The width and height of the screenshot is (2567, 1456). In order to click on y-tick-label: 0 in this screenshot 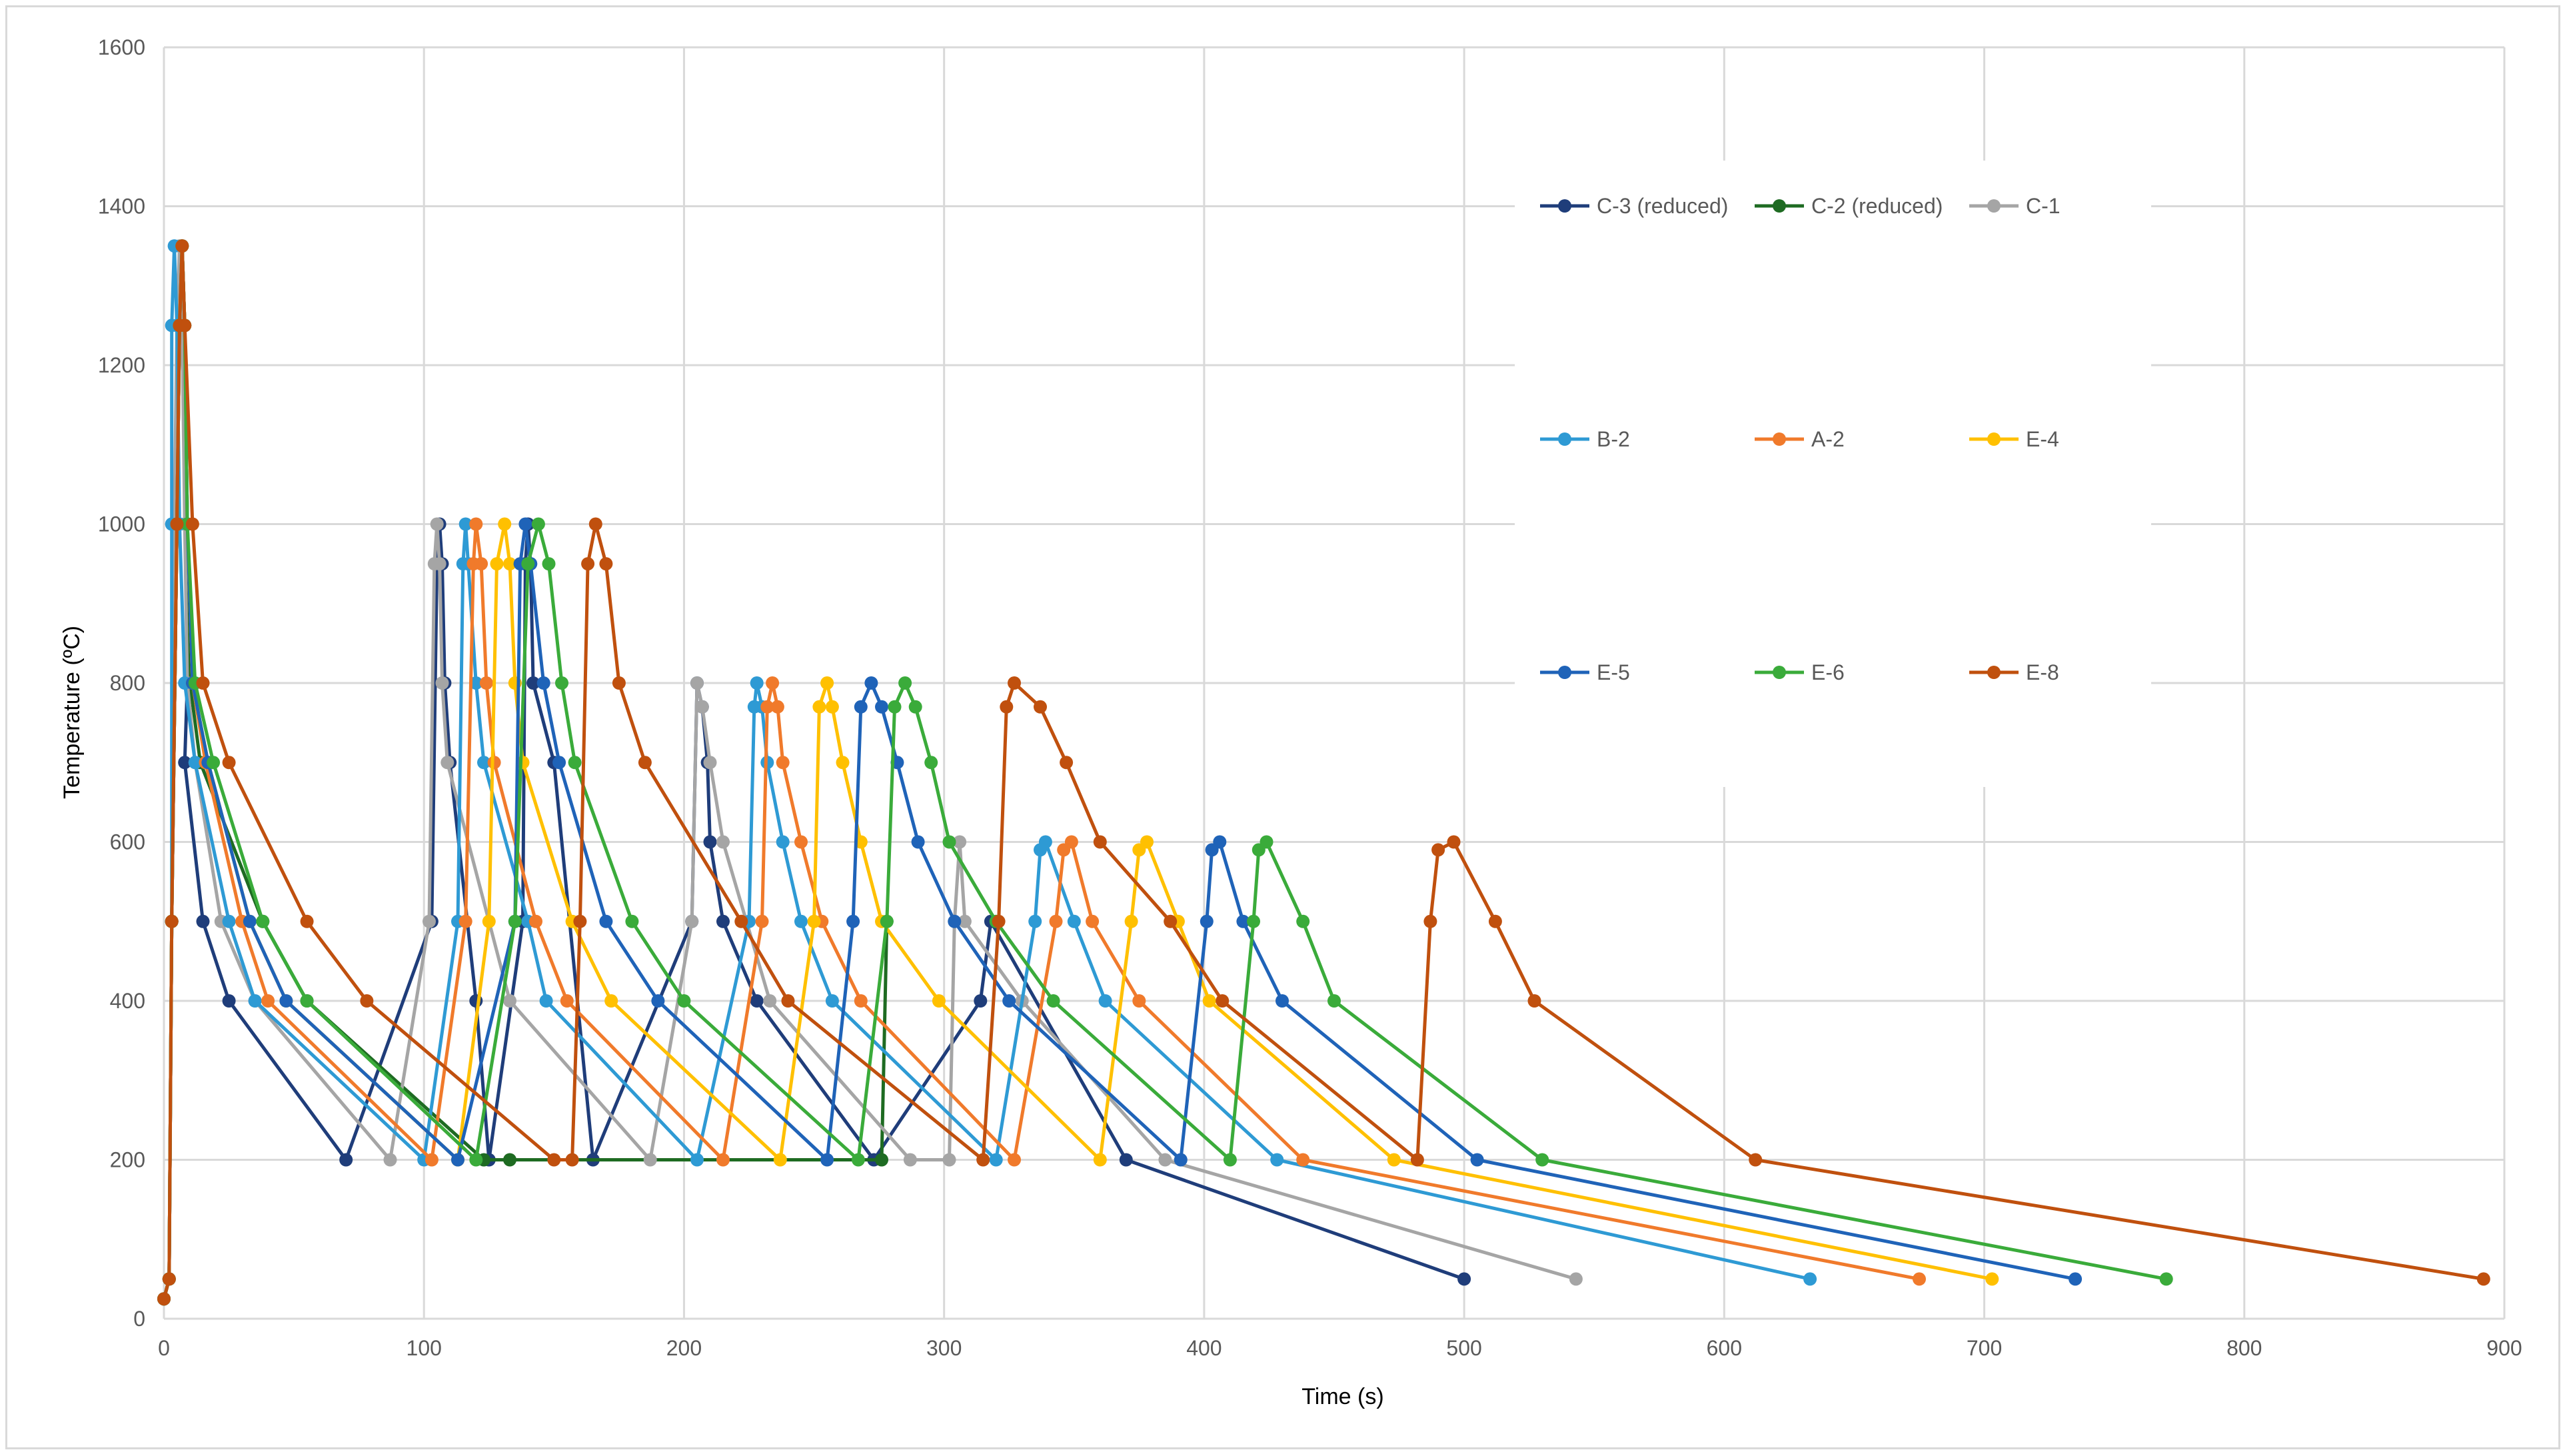, I will do `click(139, 1319)`.